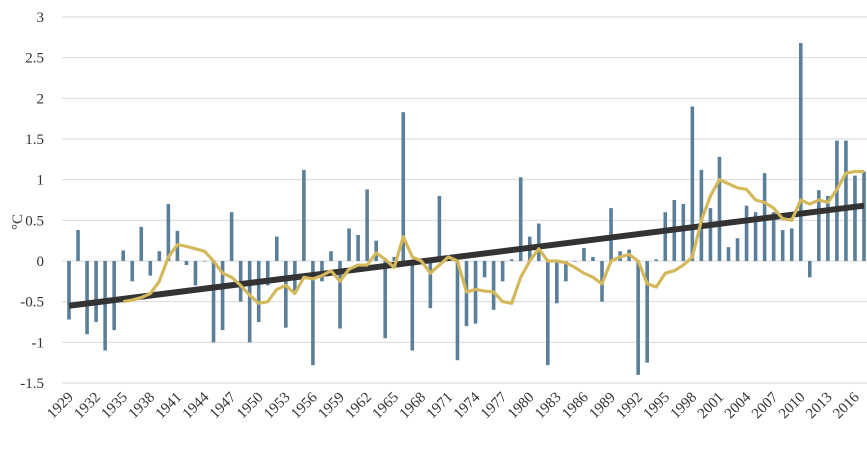 Image resolution: width=867 pixels, height=454 pixels. I want to click on x-tick-label: 2007, so click(765, 405).